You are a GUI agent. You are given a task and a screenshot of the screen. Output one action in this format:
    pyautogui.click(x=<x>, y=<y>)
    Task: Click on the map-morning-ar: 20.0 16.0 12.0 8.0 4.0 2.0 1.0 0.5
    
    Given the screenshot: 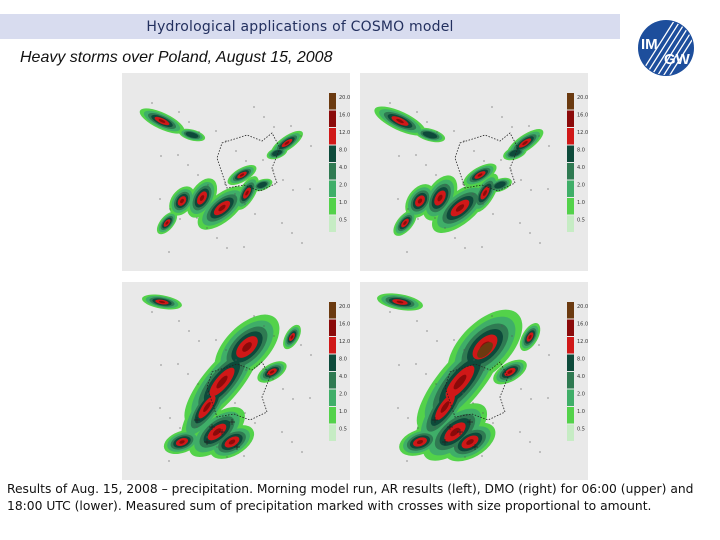 What is the action you would take?
    pyautogui.click(x=244, y=173)
    